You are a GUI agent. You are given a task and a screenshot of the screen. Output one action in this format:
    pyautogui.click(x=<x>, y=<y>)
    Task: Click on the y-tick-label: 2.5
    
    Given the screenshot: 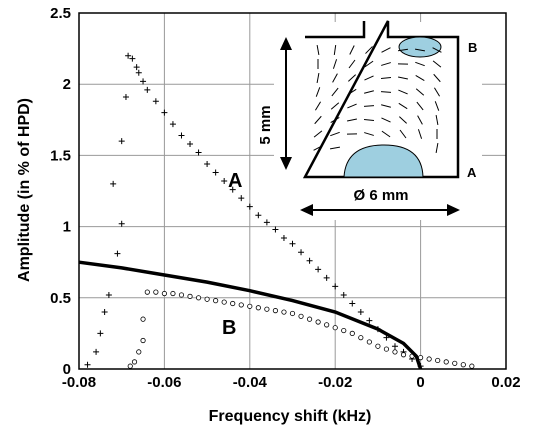 What is the action you would take?
    pyautogui.click(x=60, y=13)
    